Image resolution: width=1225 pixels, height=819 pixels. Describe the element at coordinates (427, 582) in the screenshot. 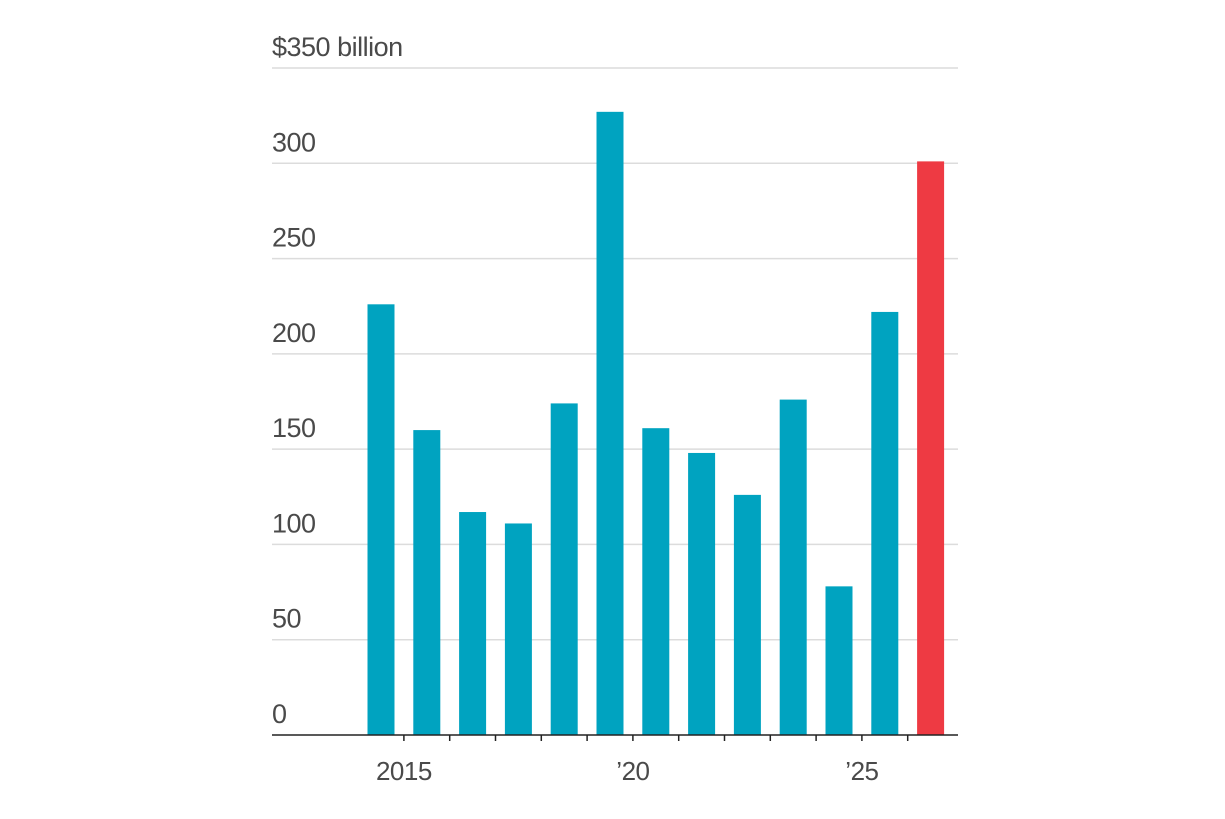

I see `bar-2015` at that location.